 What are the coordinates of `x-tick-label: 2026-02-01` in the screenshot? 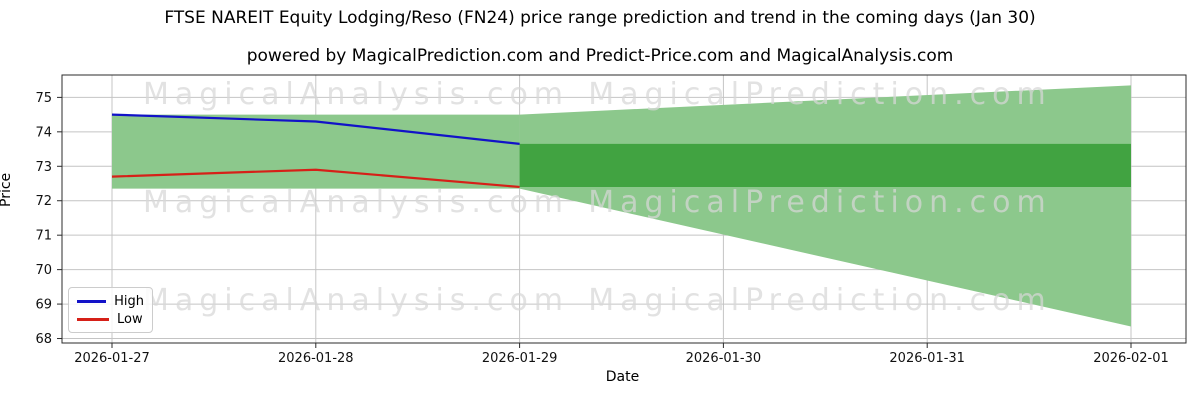 It's located at (1131, 358).